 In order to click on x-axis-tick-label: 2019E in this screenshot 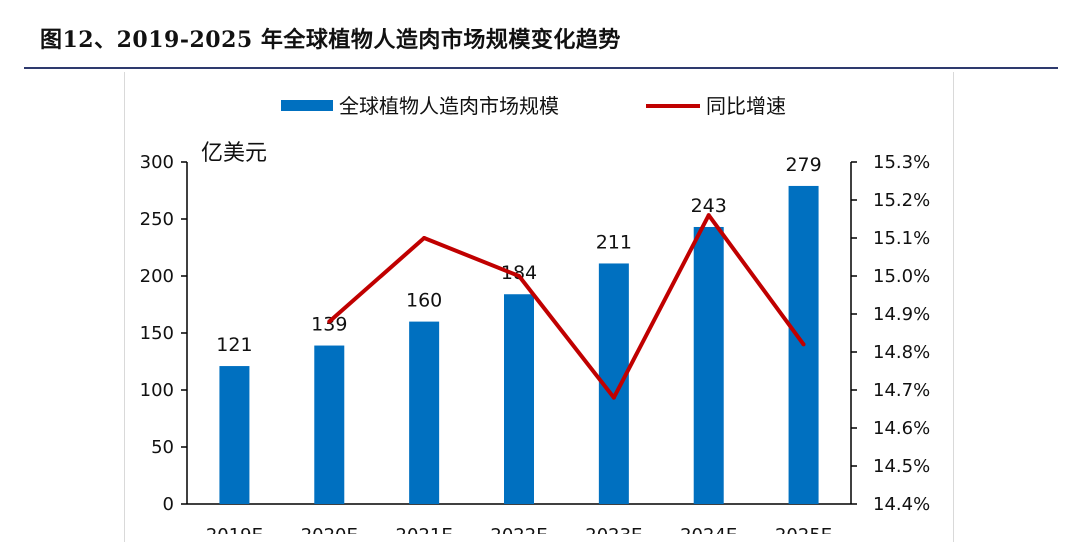, I will do `click(234, 529)`.